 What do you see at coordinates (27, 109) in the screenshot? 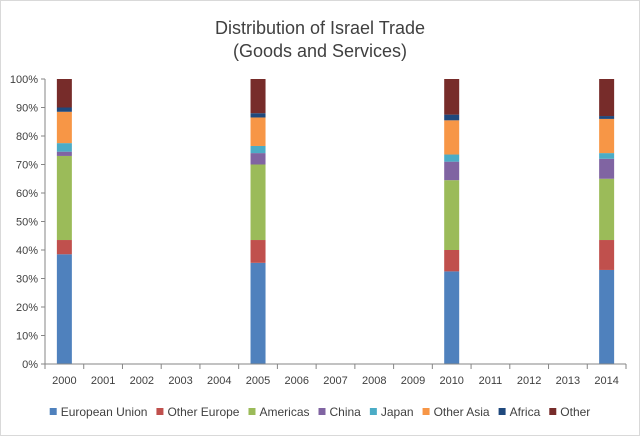
I see `y-tick-label: 90%` at bounding box center [27, 109].